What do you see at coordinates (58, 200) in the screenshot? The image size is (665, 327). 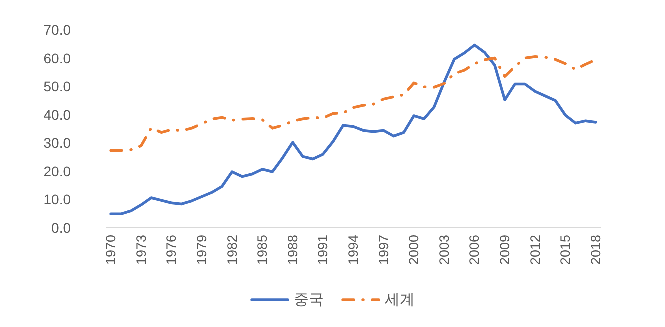 I see `y-tick-label: 10.0` at bounding box center [58, 200].